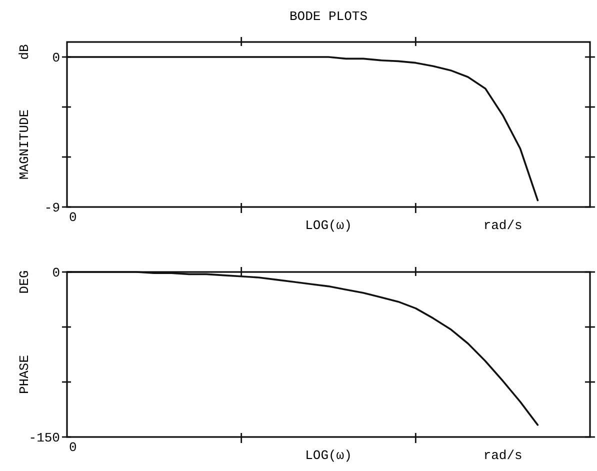 The image size is (597, 471). What do you see at coordinates (44, 438) in the screenshot?
I see `y-tick-label: -150` at bounding box center [44, 438].